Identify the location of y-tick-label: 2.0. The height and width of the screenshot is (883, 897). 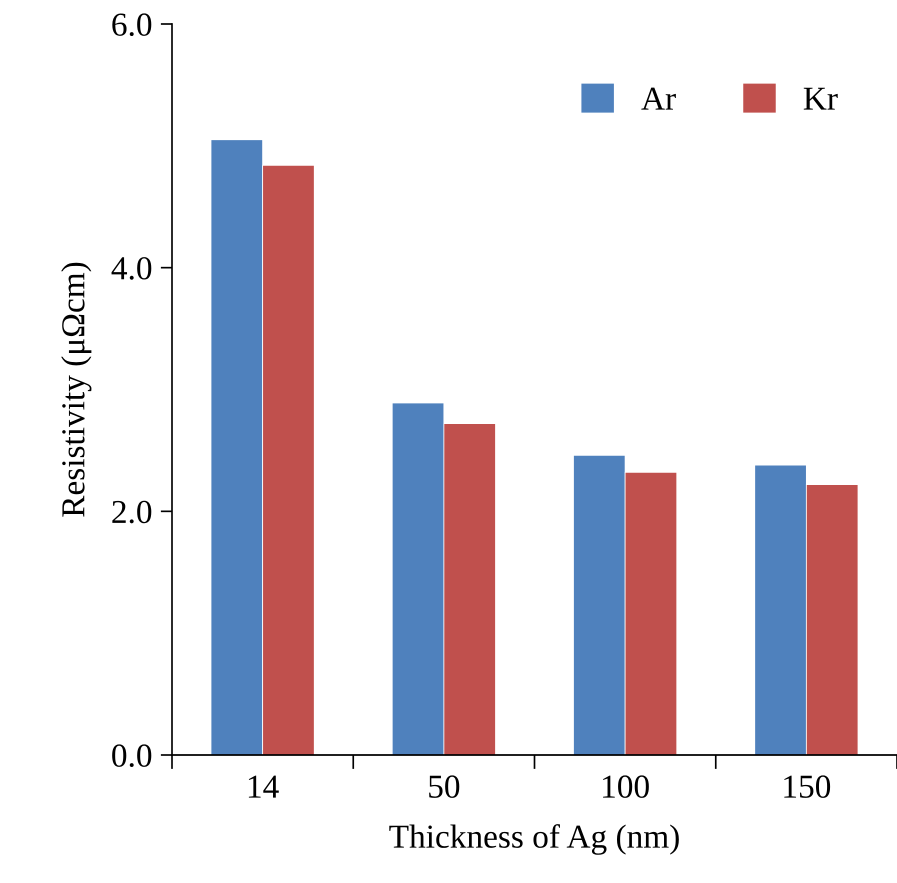
(132, 512).